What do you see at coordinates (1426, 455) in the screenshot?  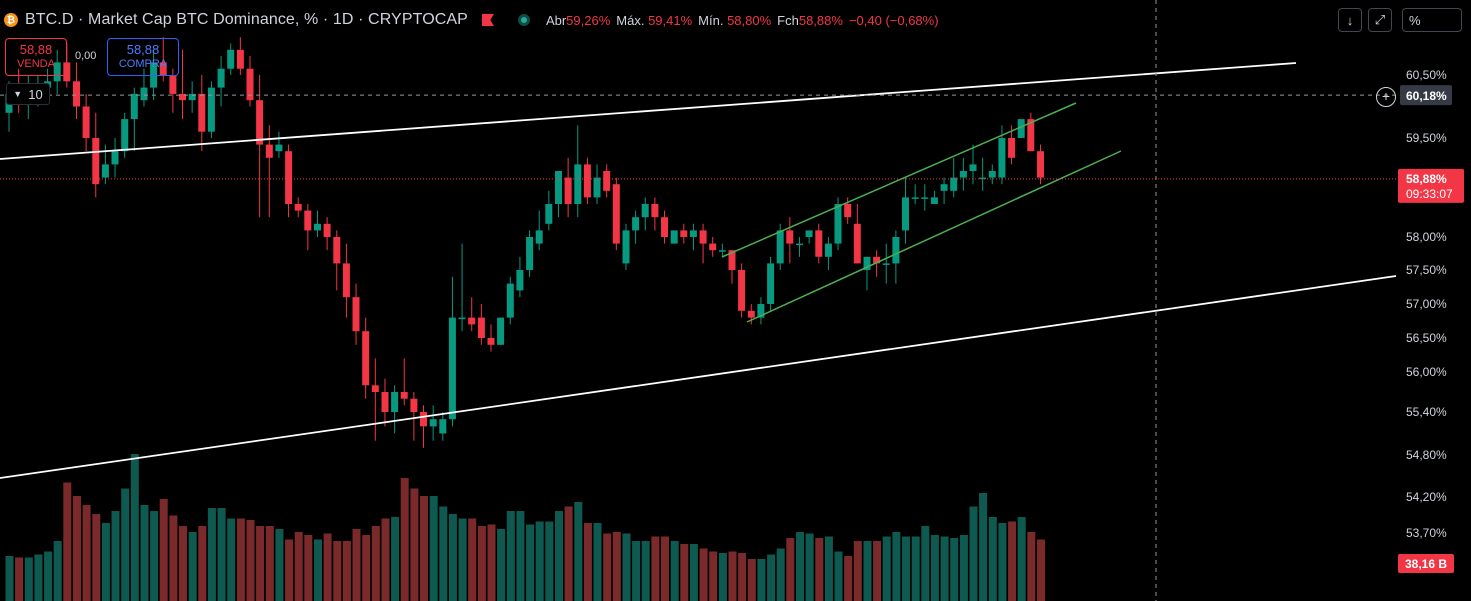 I see `y-tick-label: 54,80%` at bounding box center [1426, 455].